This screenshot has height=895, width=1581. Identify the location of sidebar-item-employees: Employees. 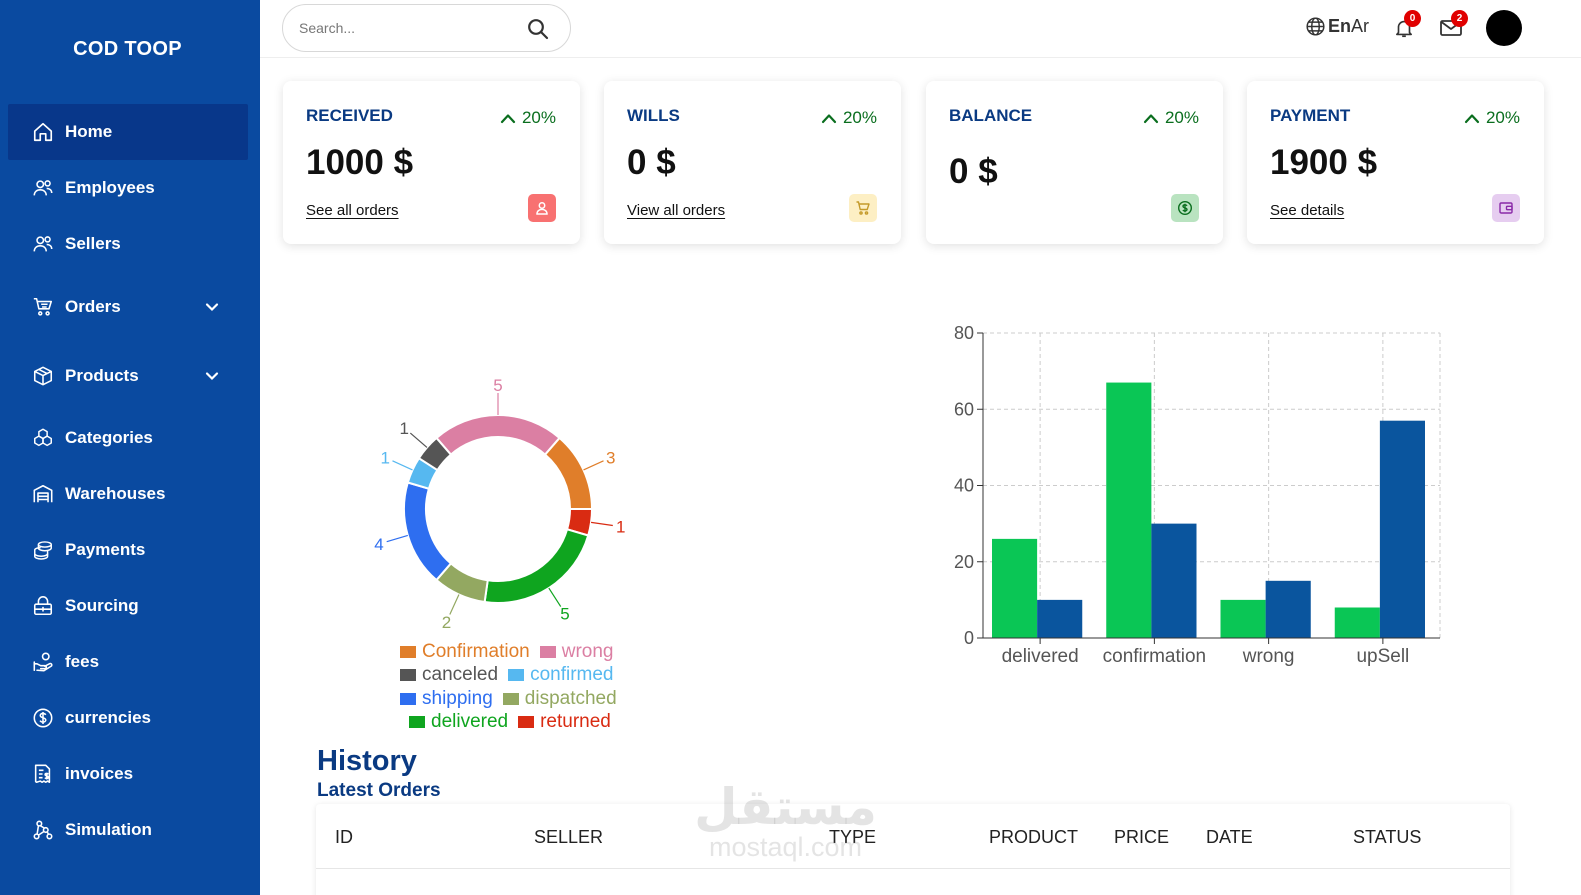
(128, 188).